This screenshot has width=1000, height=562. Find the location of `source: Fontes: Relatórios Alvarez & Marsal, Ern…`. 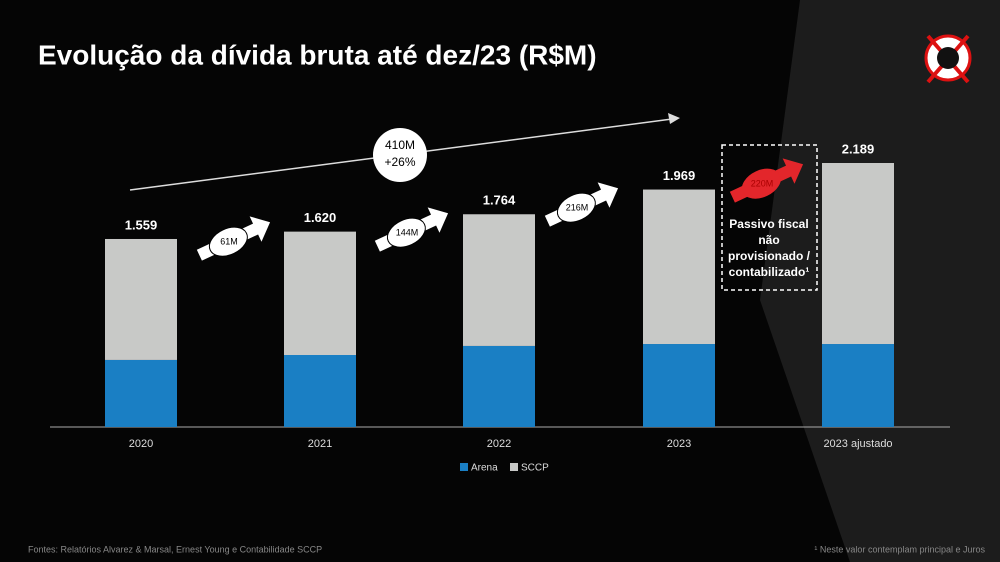

source: Fontes: Relatórios Alvarez & Marsal, Ern… is located at coordinates (175, 549).